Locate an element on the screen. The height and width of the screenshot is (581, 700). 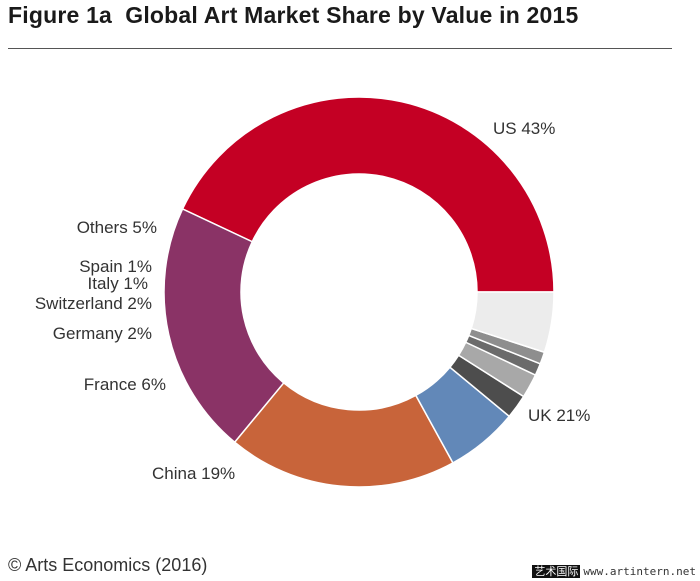
watermark-url: www.artintern.net is located at coordinates (639, 571).